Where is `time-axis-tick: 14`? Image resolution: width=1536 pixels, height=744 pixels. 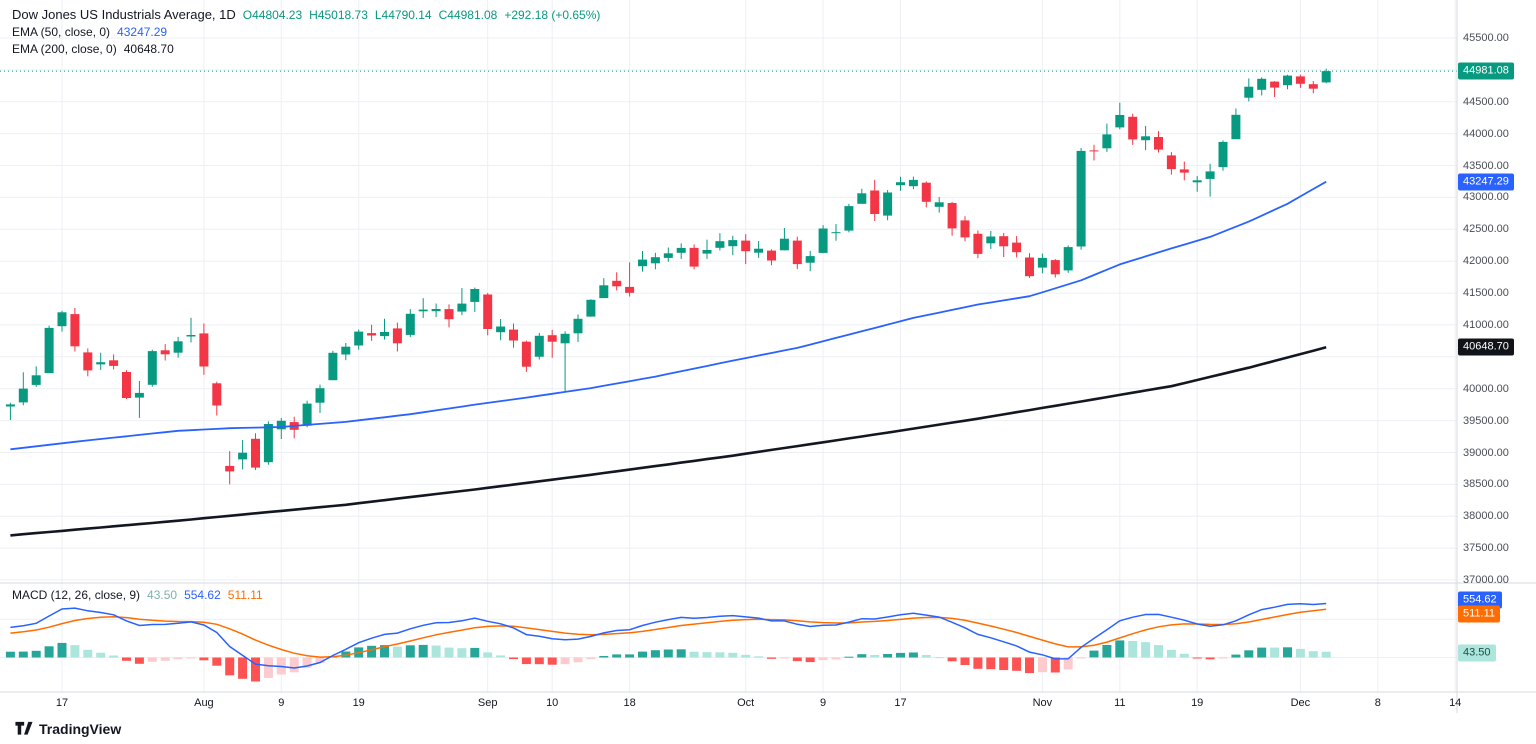 time-axis-tick: 14 is located at coordinates (1455, 703).